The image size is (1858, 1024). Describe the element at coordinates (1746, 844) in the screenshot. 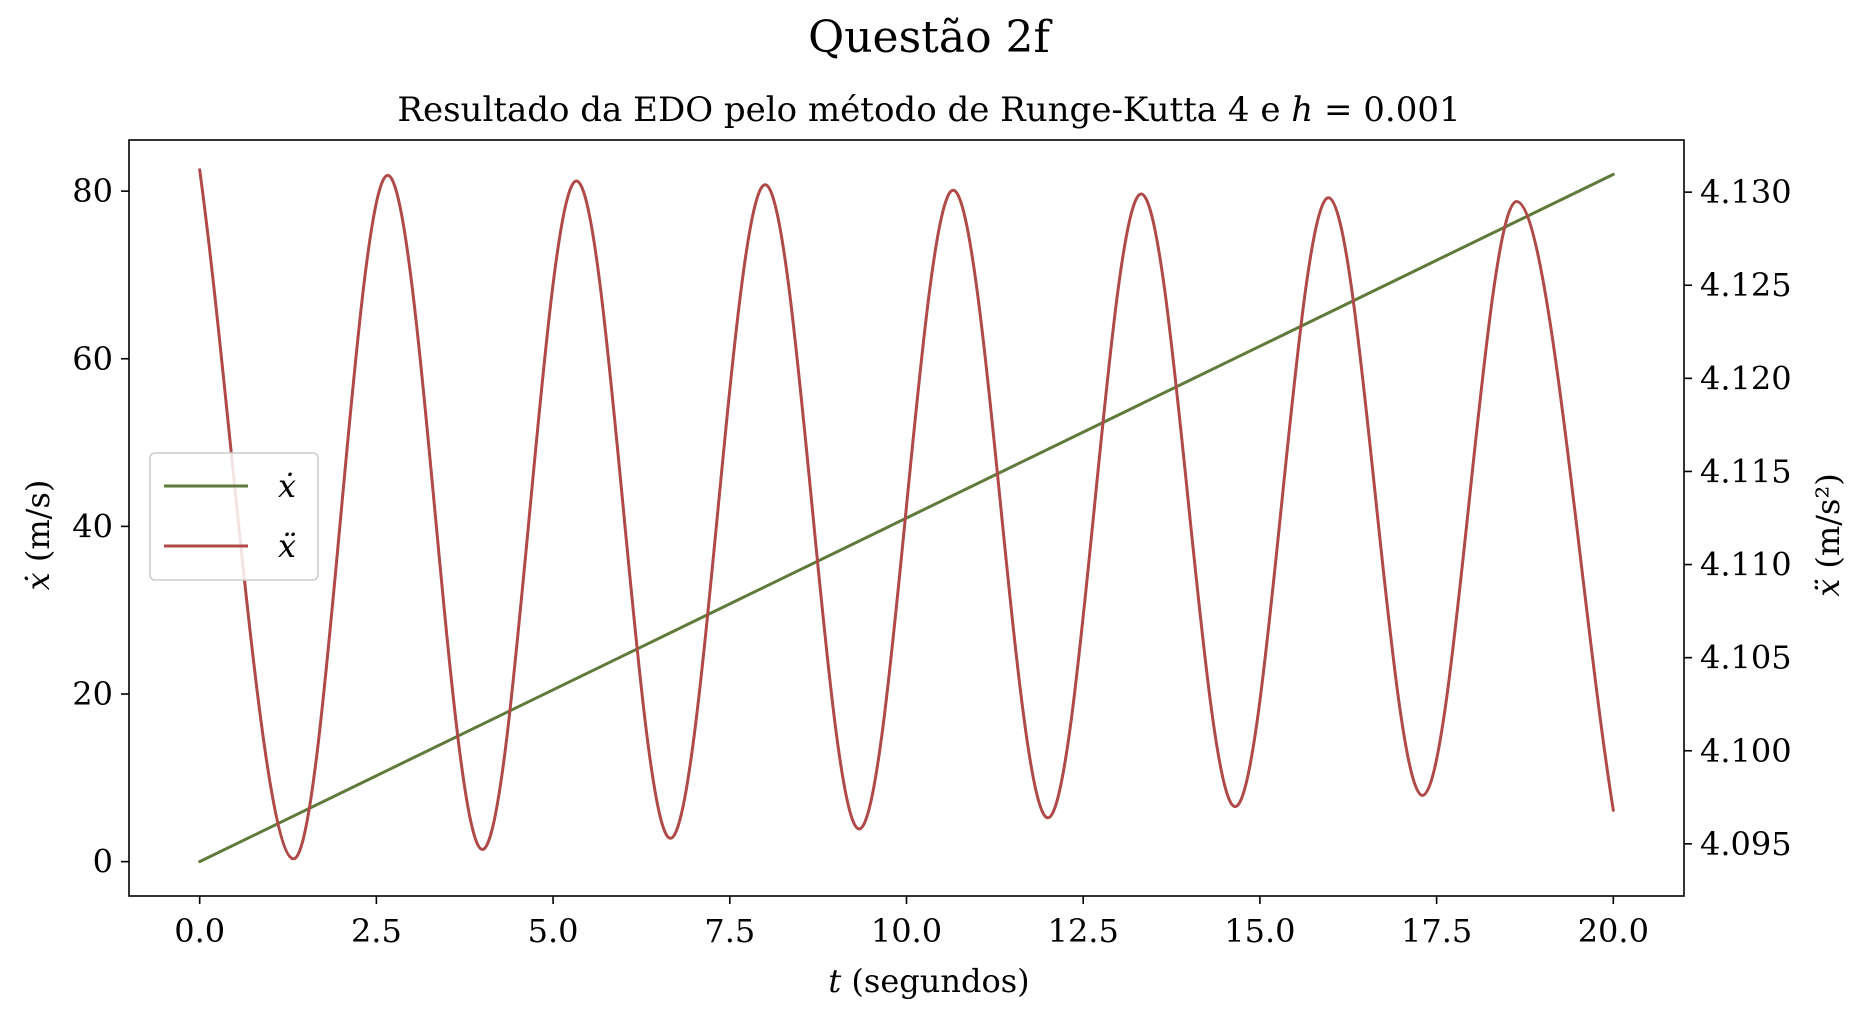

I see `y-right-tick-label: 4.095` at that location.